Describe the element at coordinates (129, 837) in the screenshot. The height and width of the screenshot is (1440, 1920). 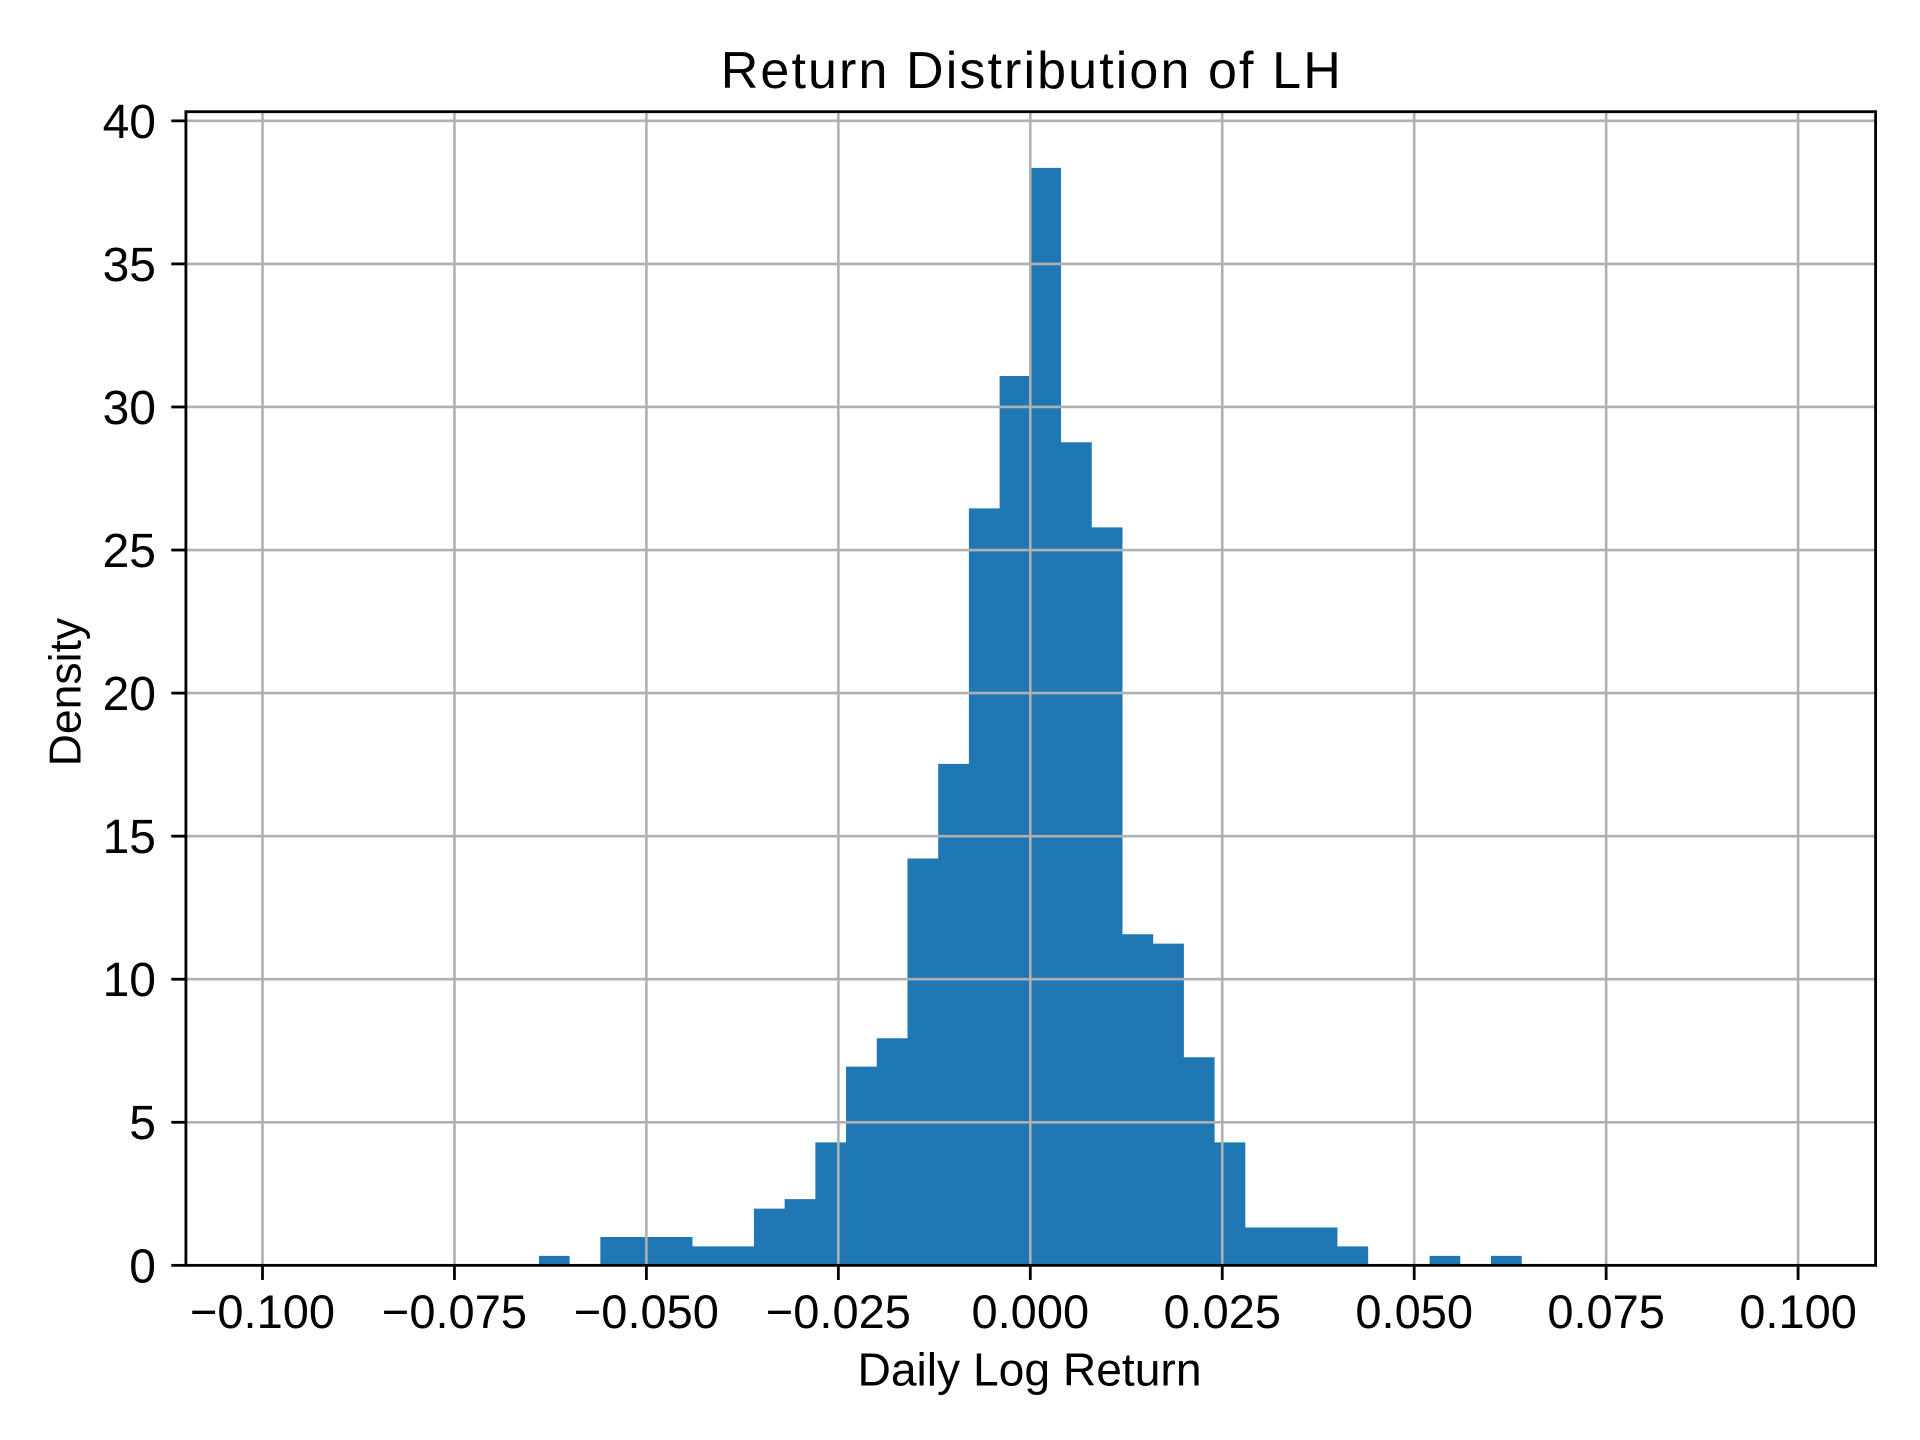
I see `svg-text: 15` at that location.